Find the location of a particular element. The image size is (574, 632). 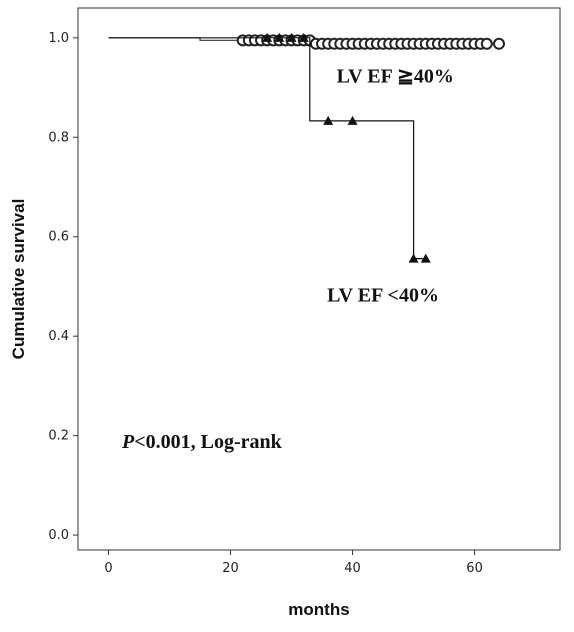

y-tick-label: 0.6 is located at coordinates (58, 237).